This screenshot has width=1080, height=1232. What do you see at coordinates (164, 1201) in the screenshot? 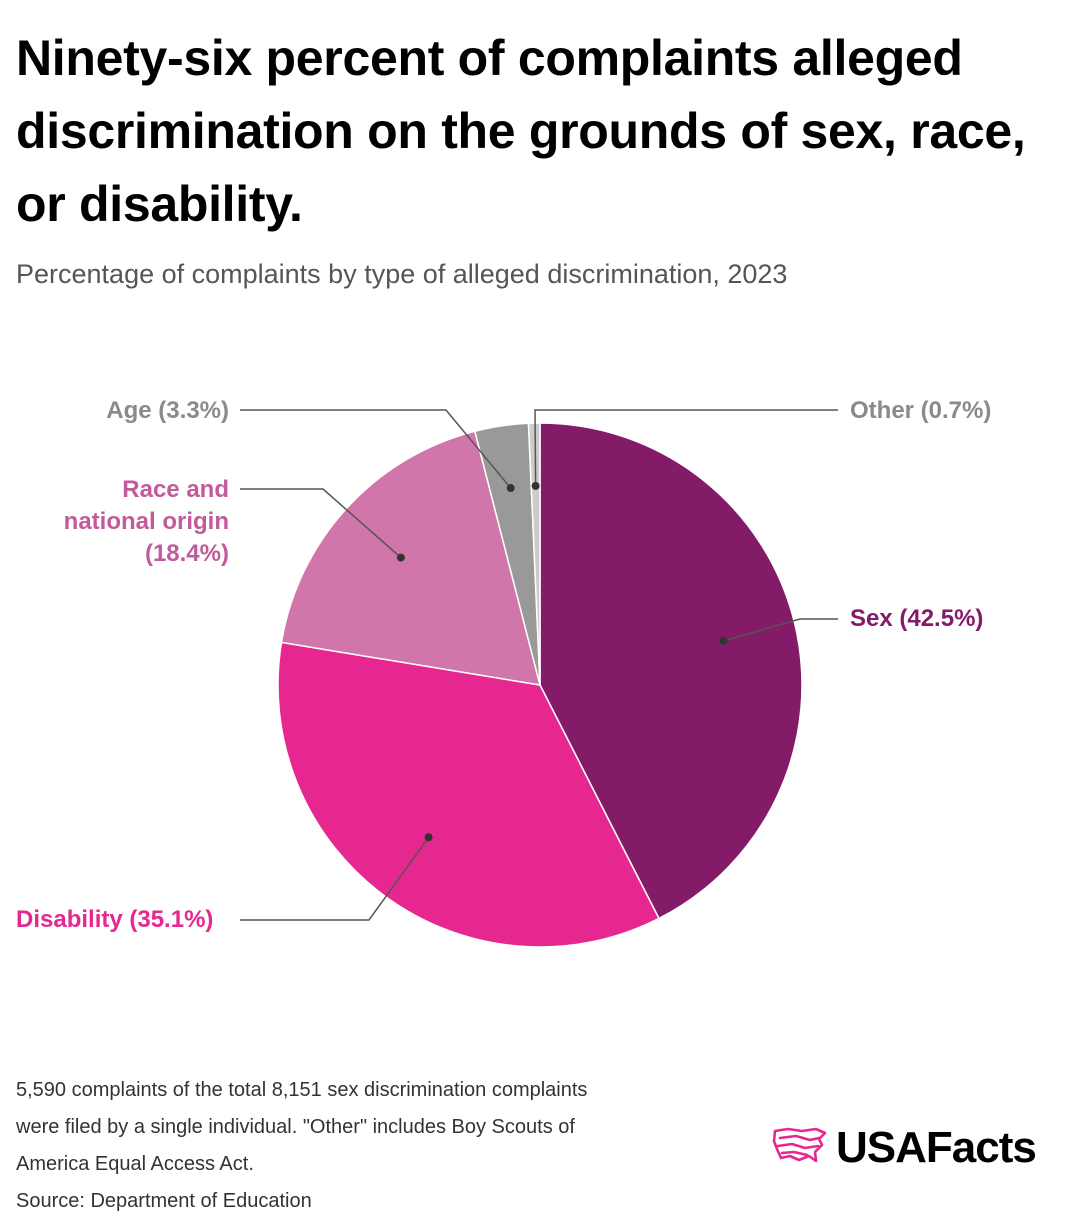
I see `source-note: Source: Department of Education` at bounding box center [164, 1201].